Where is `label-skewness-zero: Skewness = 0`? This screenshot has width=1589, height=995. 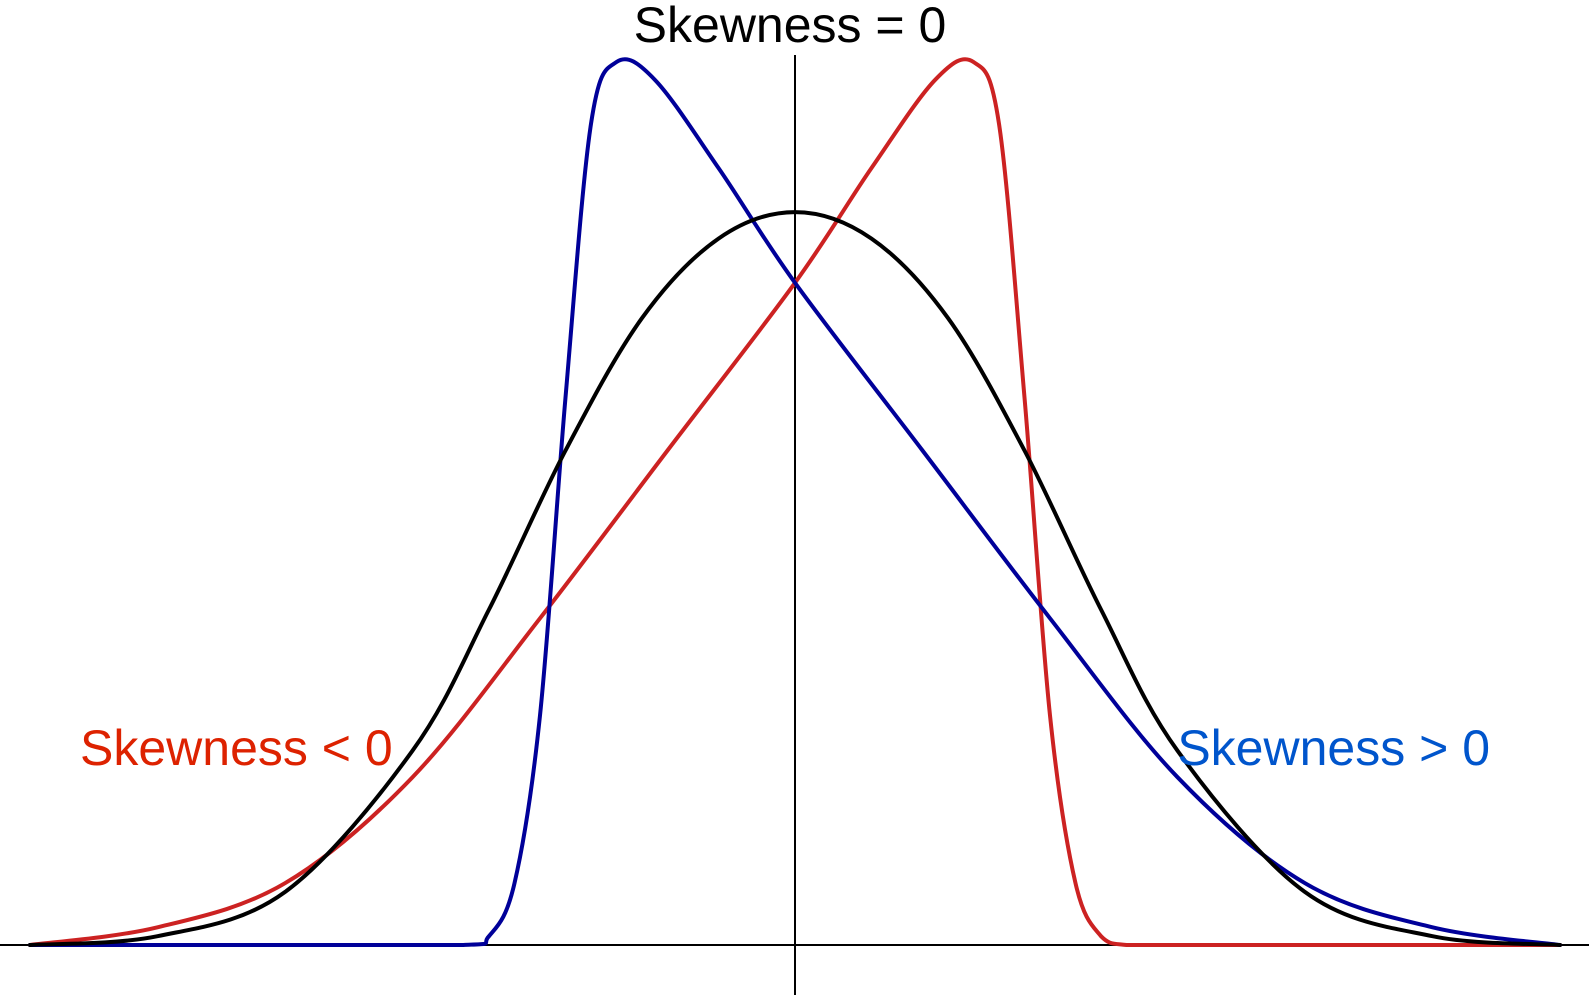
label-skewness-zero: Skewness = 0 is located at coordinates (790, 26).